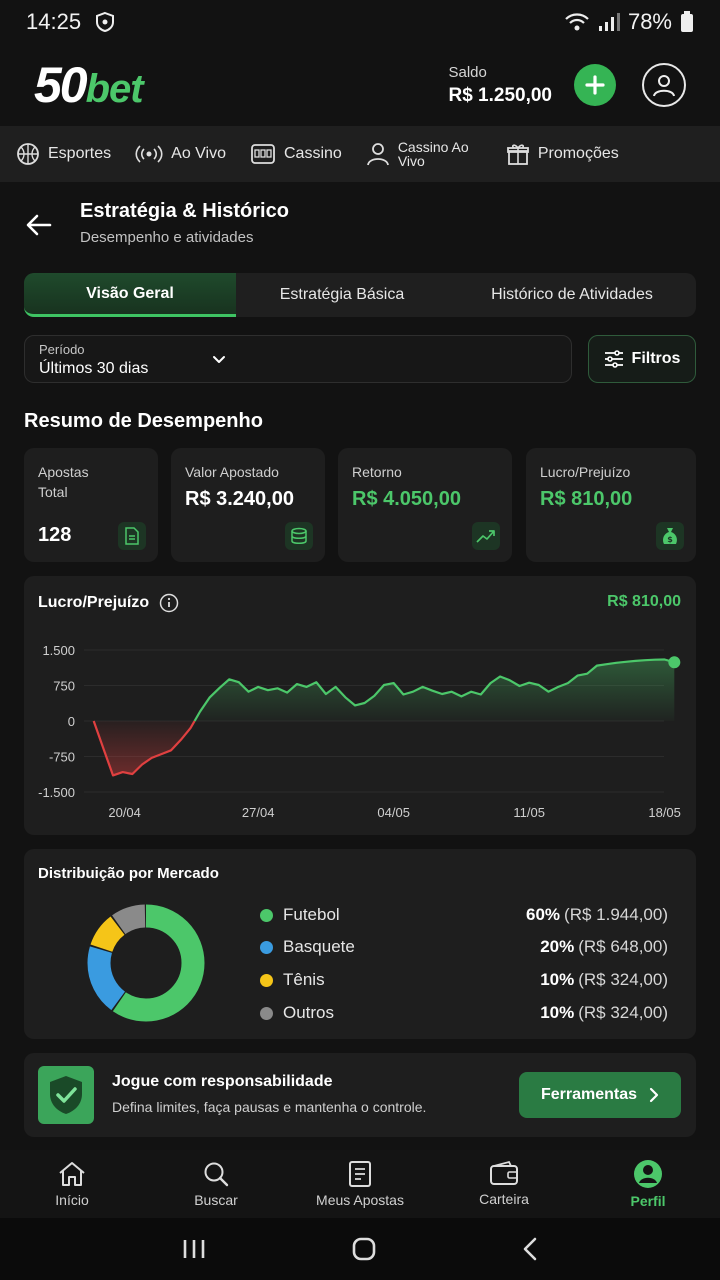  Describe the element at coordinates (504, 1173) in the screenshot. I see `wallet-icon` at that location.